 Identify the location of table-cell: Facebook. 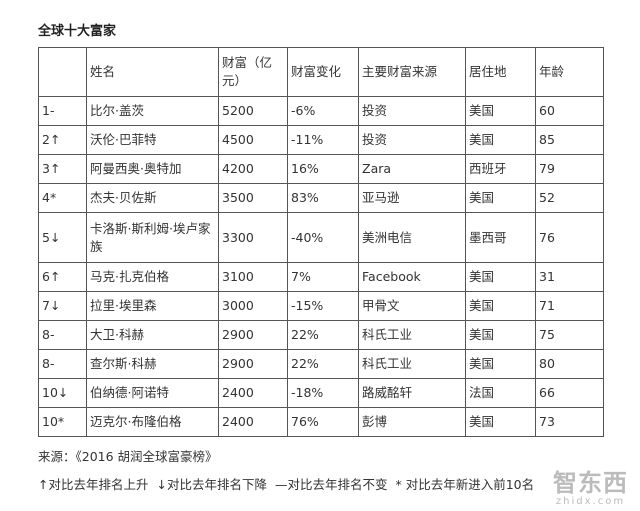
(412, 277).